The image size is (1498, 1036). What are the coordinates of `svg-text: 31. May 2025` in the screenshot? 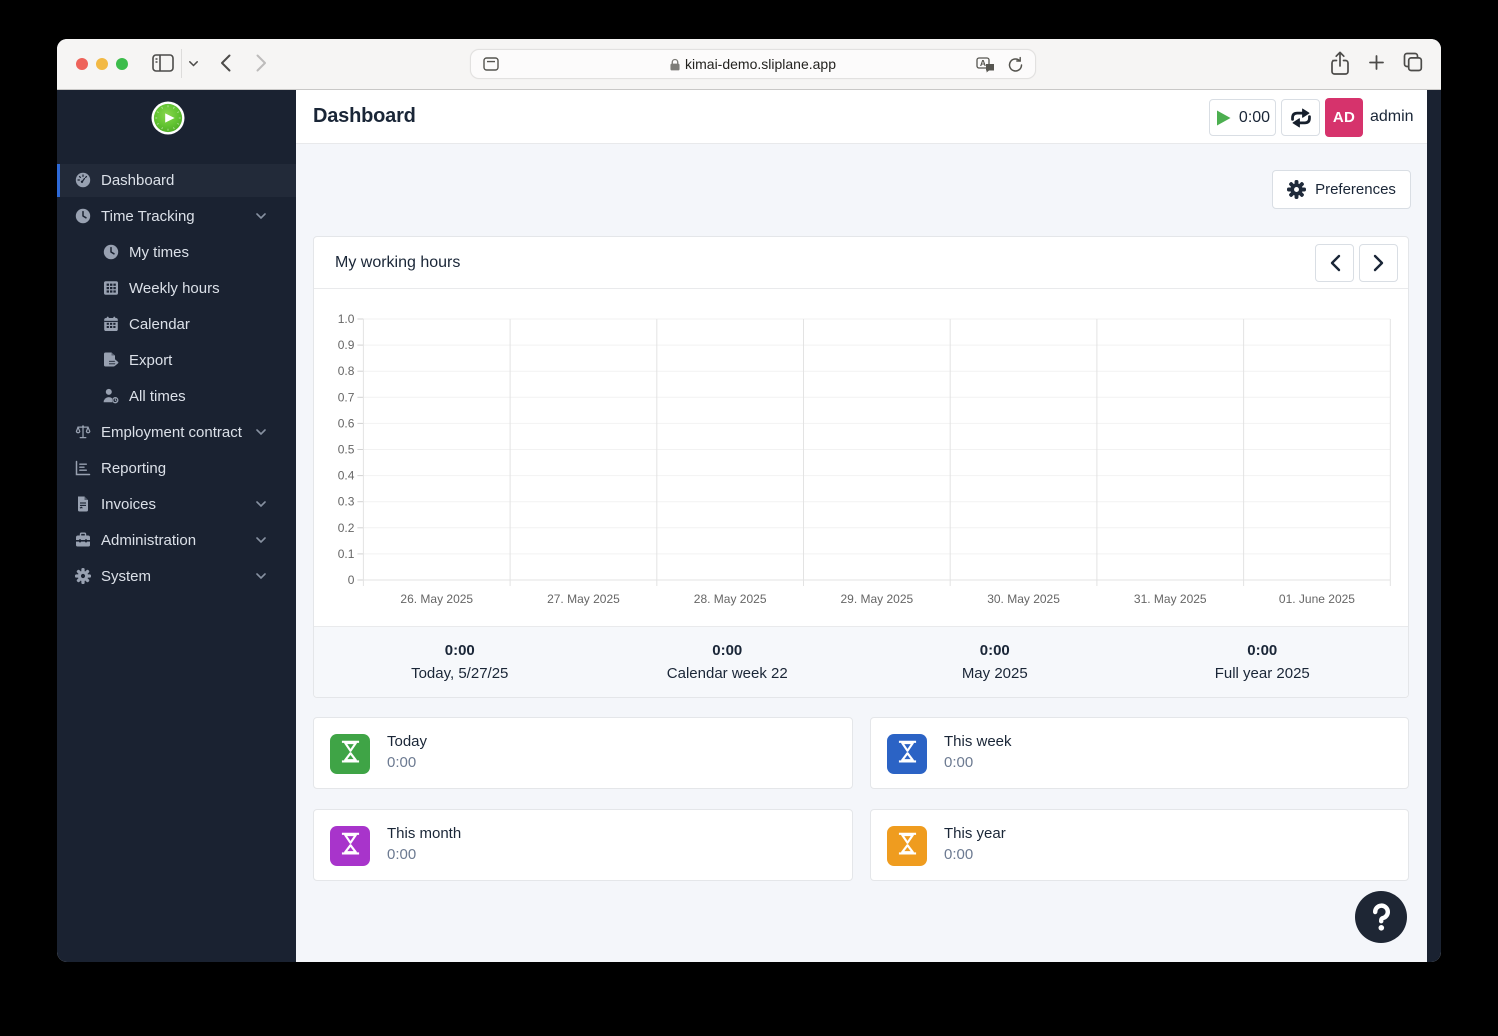 It's located at (1170, 599).